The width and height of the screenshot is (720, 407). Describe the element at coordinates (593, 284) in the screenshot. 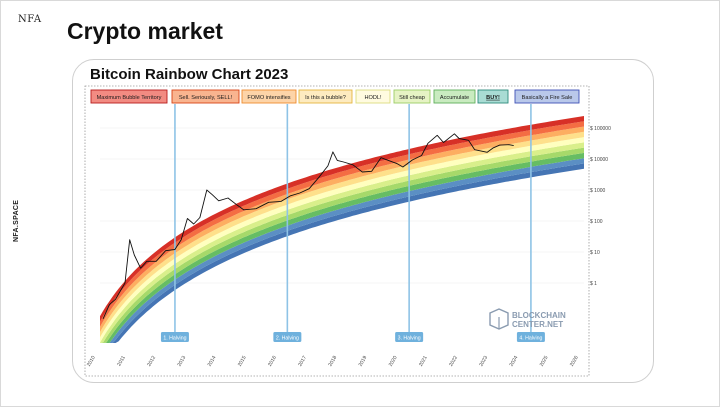

I see `y-tick-label-0: $ 1` at that location.